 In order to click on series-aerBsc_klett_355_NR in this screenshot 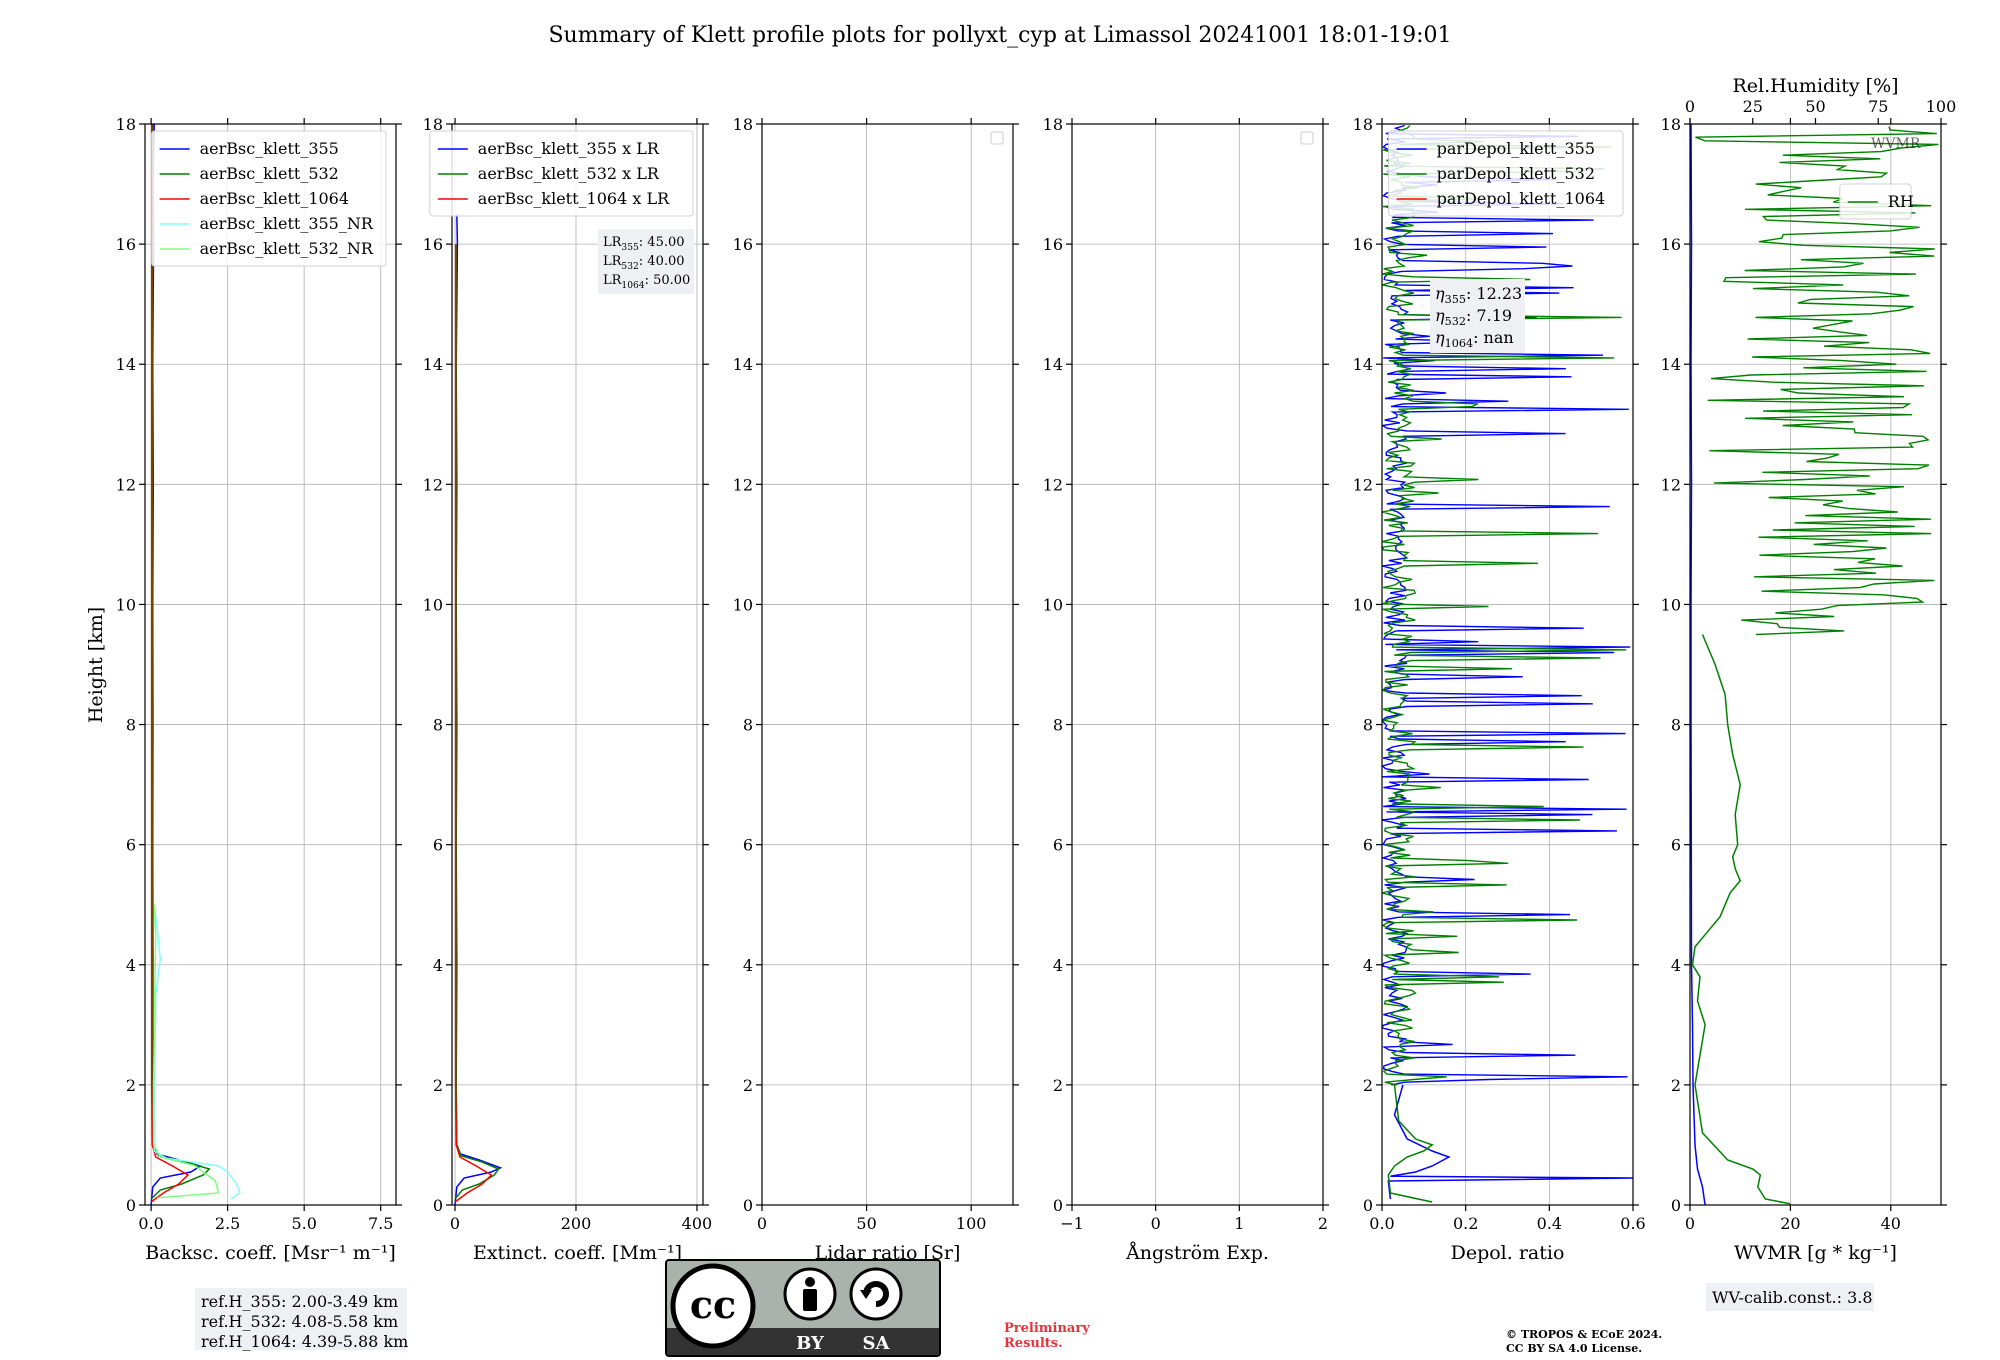, I will do `click(197, 1052)`.